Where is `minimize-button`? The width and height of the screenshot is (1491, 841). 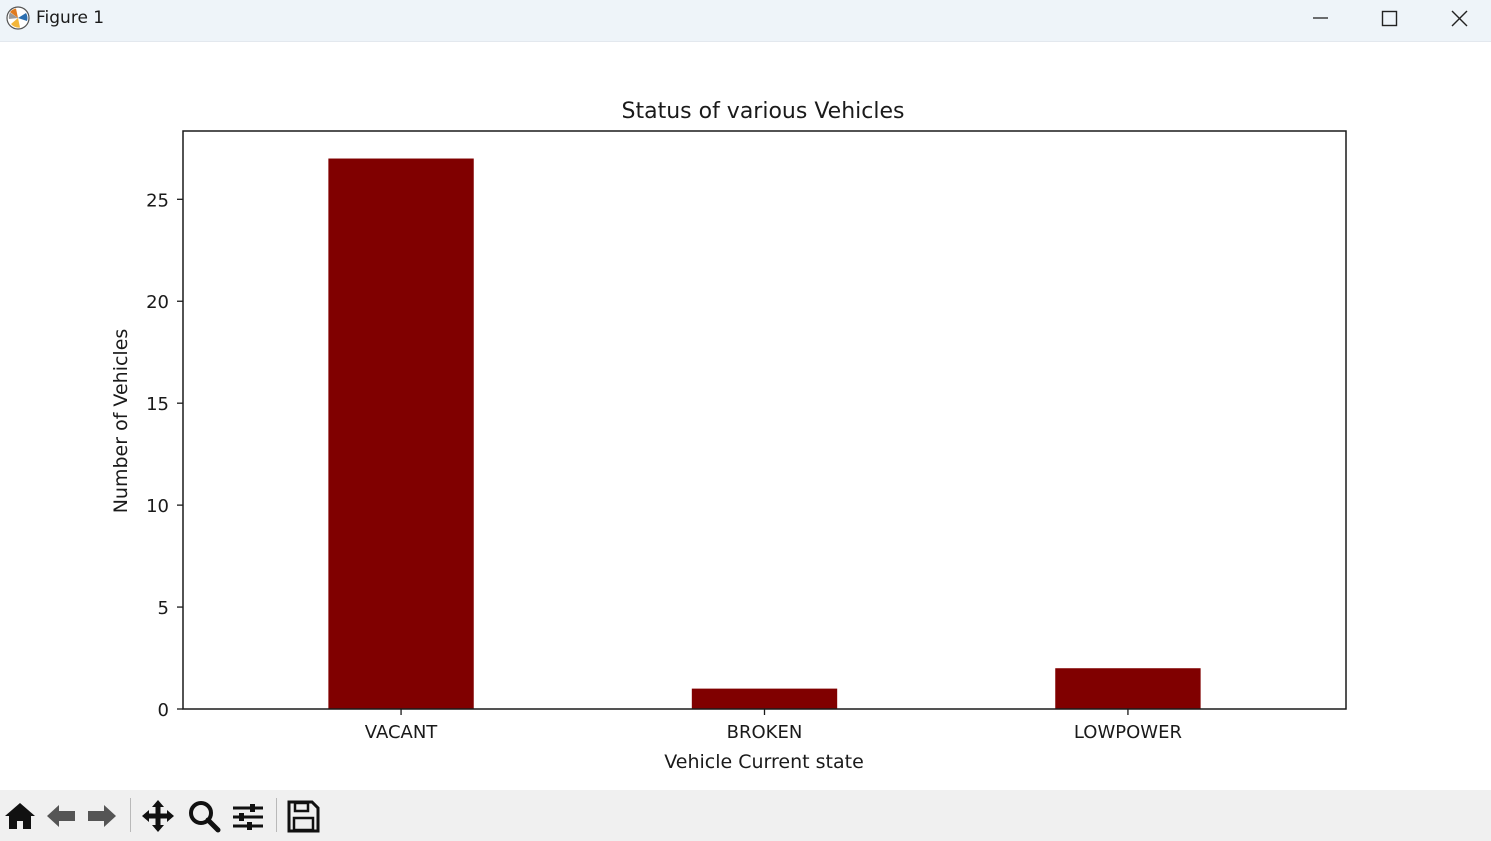
minimize-button is located at coordinates (1321, 20).